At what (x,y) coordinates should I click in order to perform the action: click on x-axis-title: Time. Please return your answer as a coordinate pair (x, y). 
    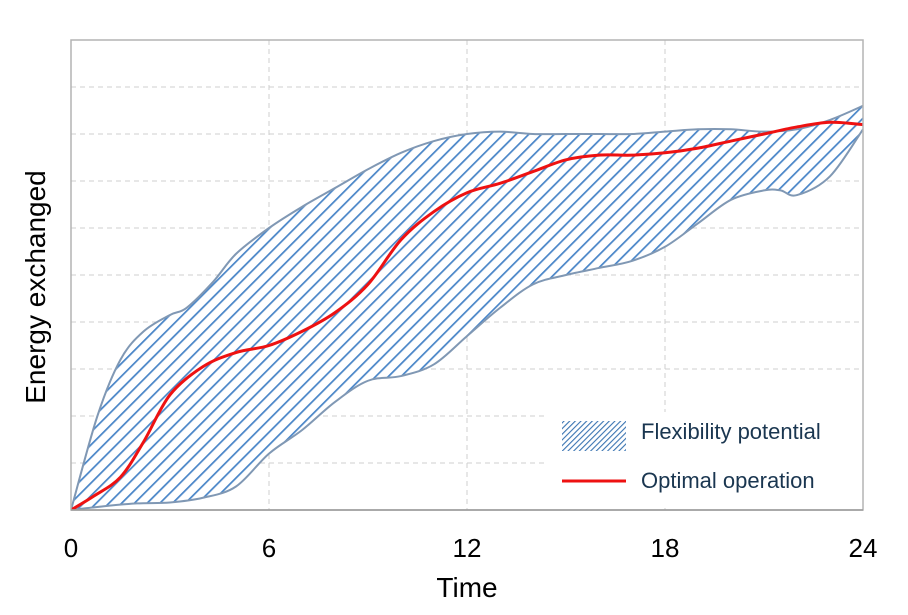
    Looking at the image, I should click on (466, 587).